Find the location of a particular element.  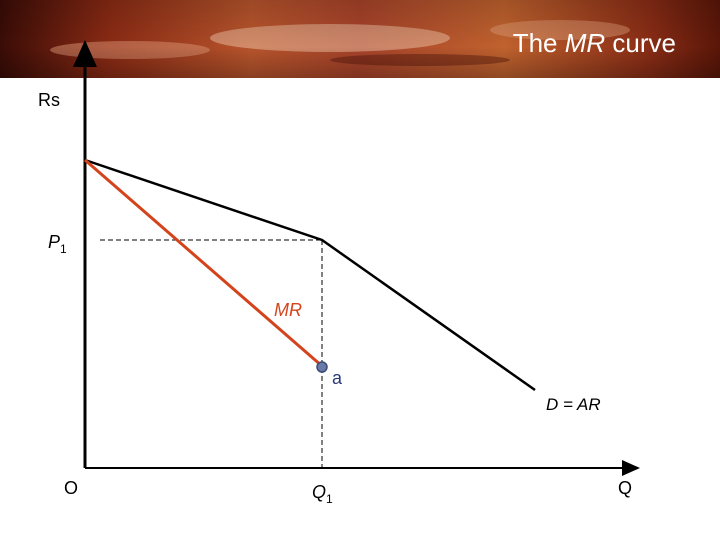

slide-title: The MR curve is located at coordinates (594, 43).